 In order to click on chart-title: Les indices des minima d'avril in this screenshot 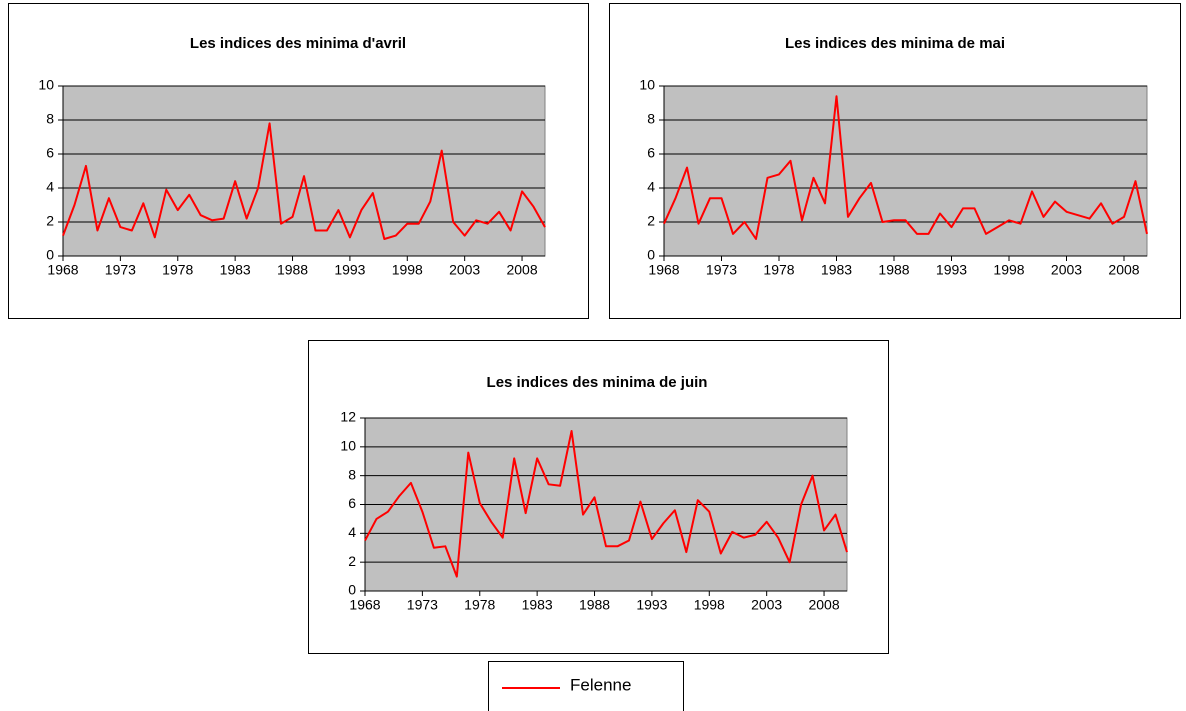, I will do `click(298, 43)`.